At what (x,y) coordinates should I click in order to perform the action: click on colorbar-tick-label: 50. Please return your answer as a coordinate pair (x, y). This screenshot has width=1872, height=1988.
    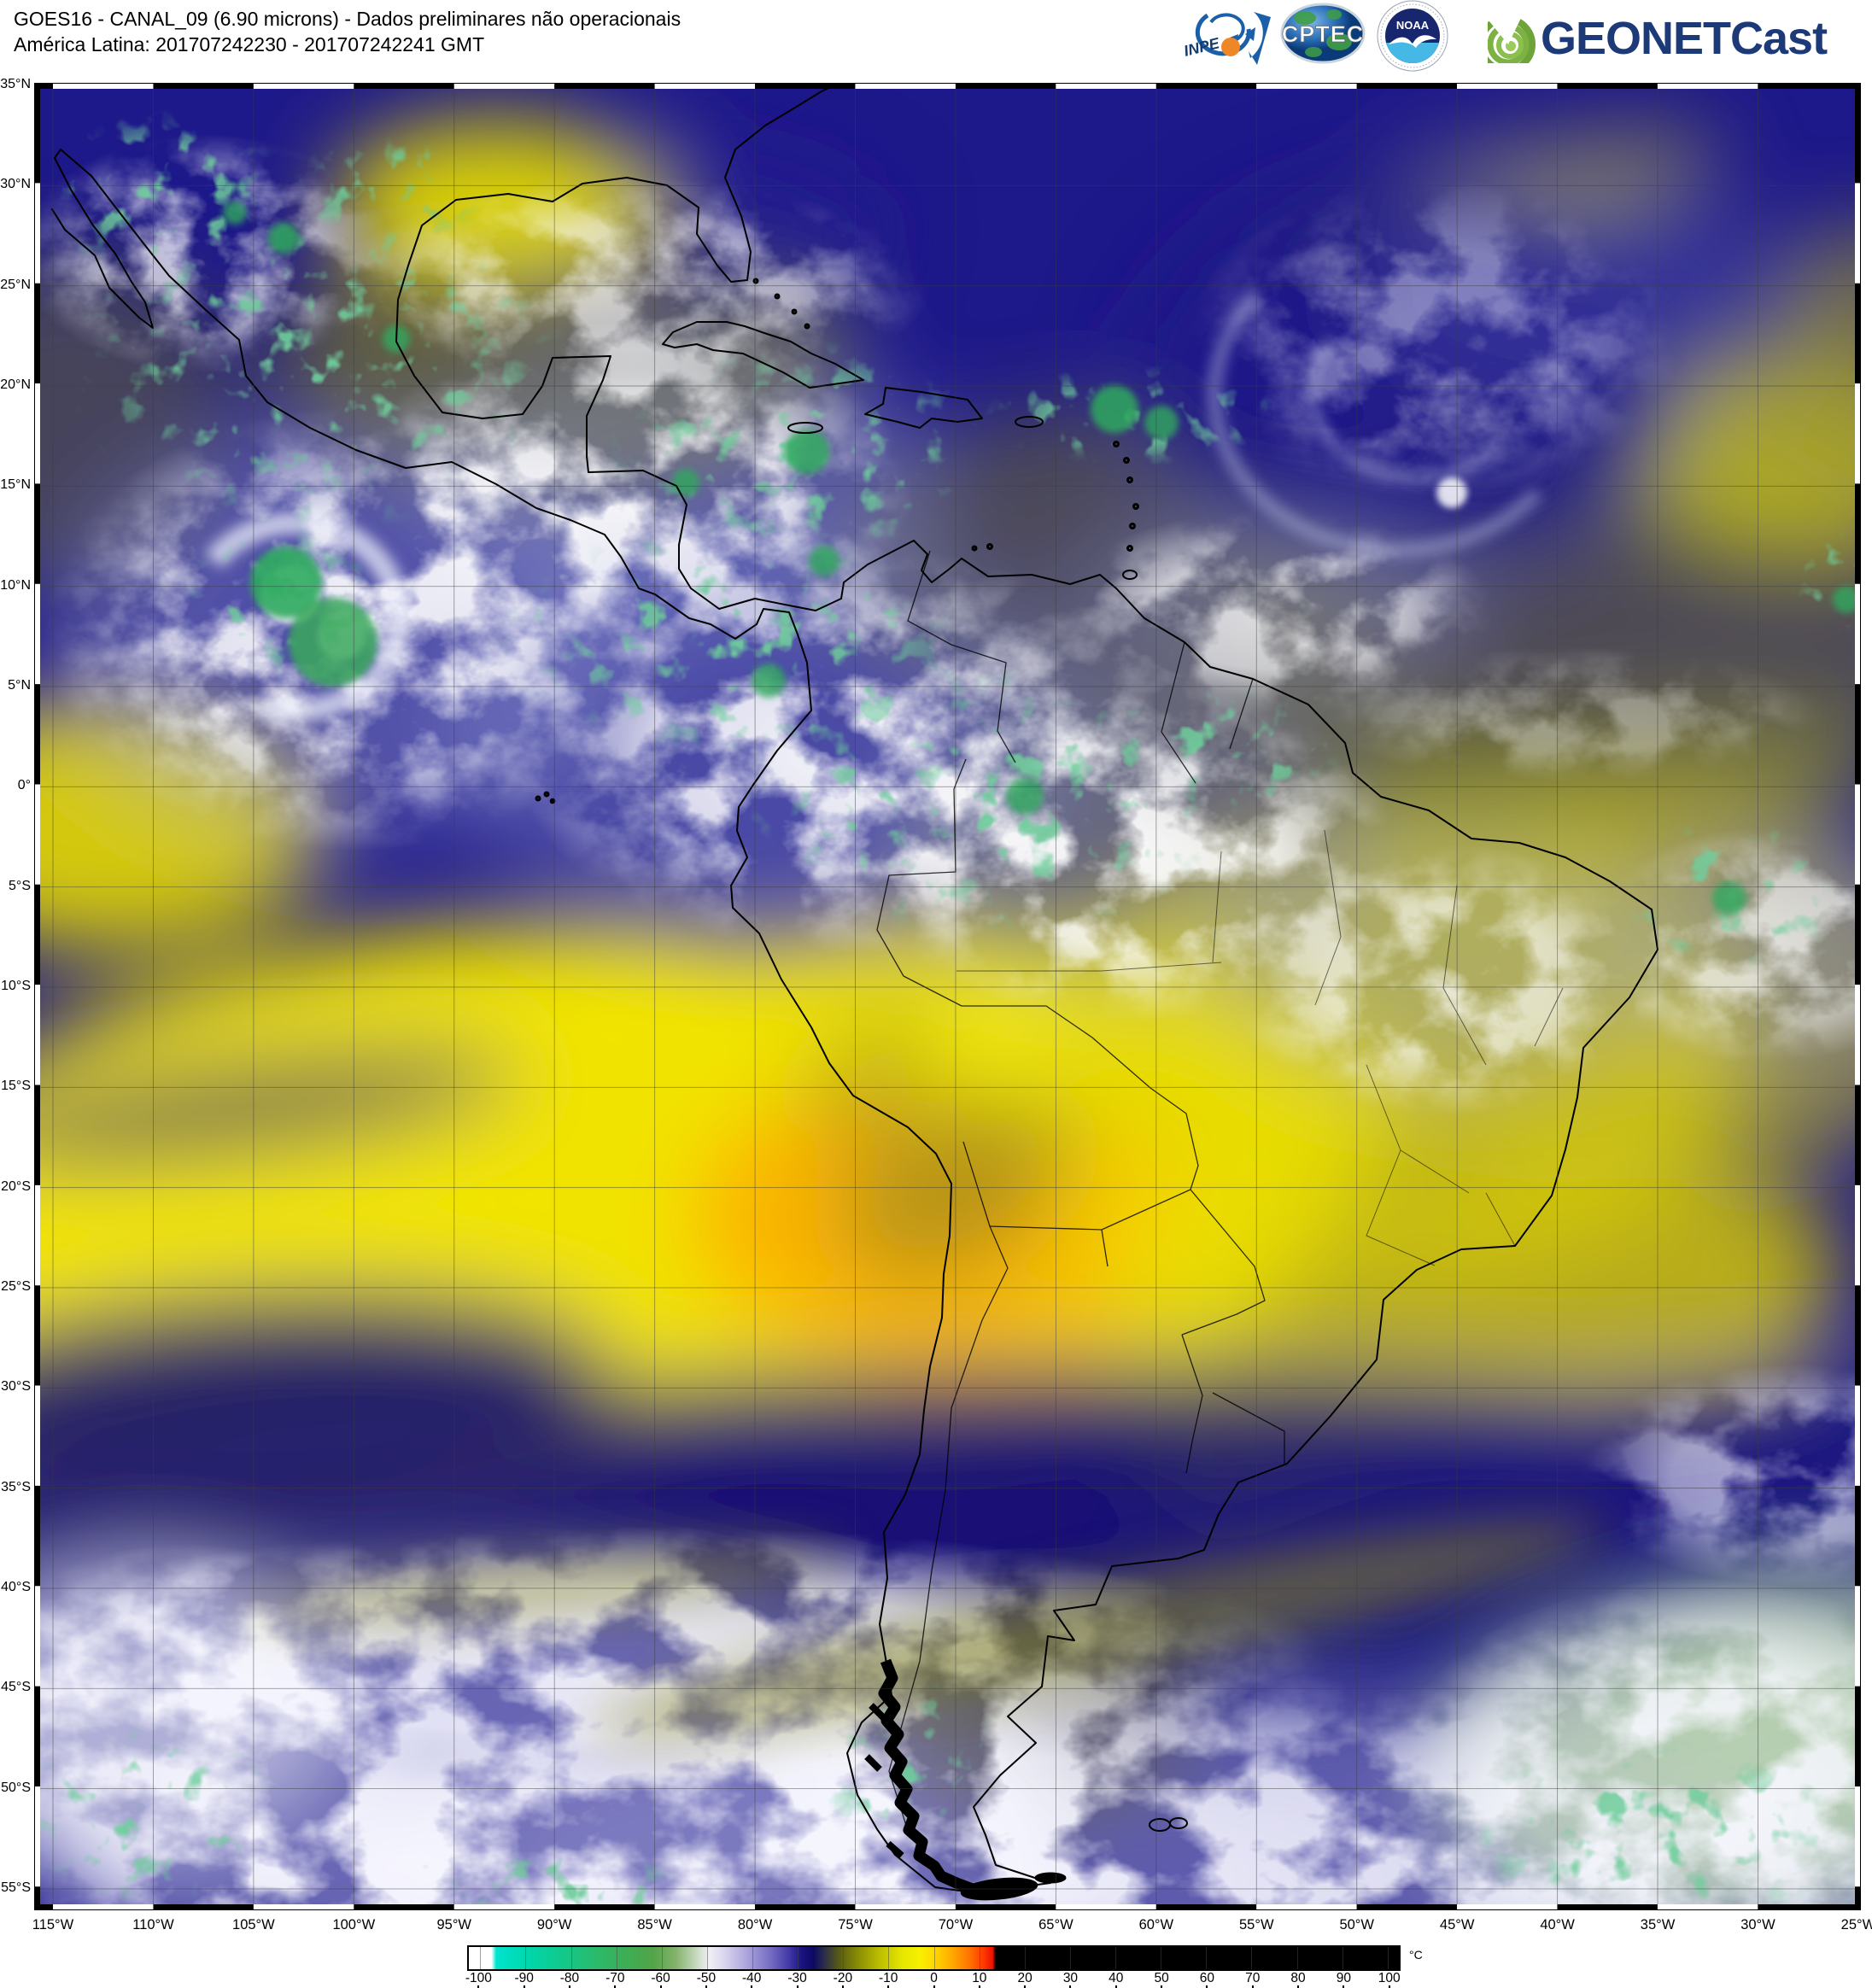
    Looking at the image, I should click on (1161, 1978).